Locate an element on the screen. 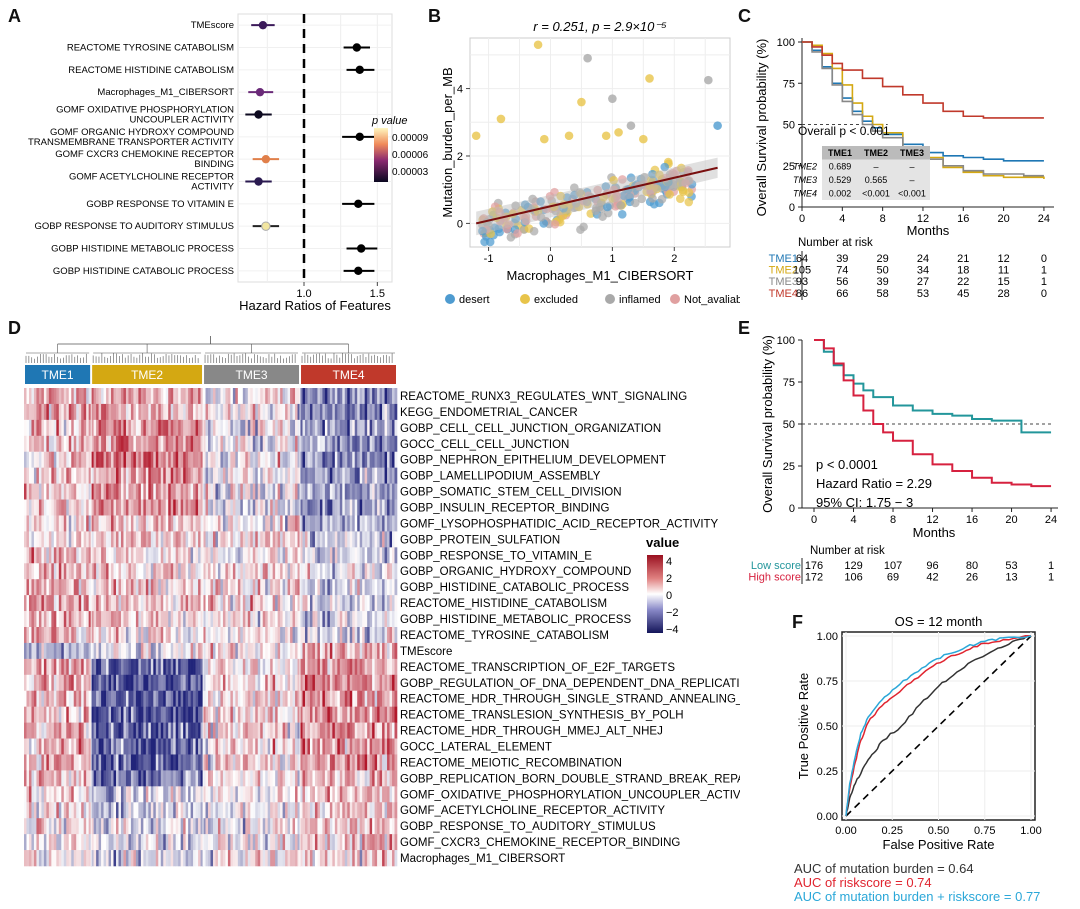 Image resolution: width=1080 pixels, height=909 pixels. panel-c-ytick-label: 100 is located at coordinates (786, 43).